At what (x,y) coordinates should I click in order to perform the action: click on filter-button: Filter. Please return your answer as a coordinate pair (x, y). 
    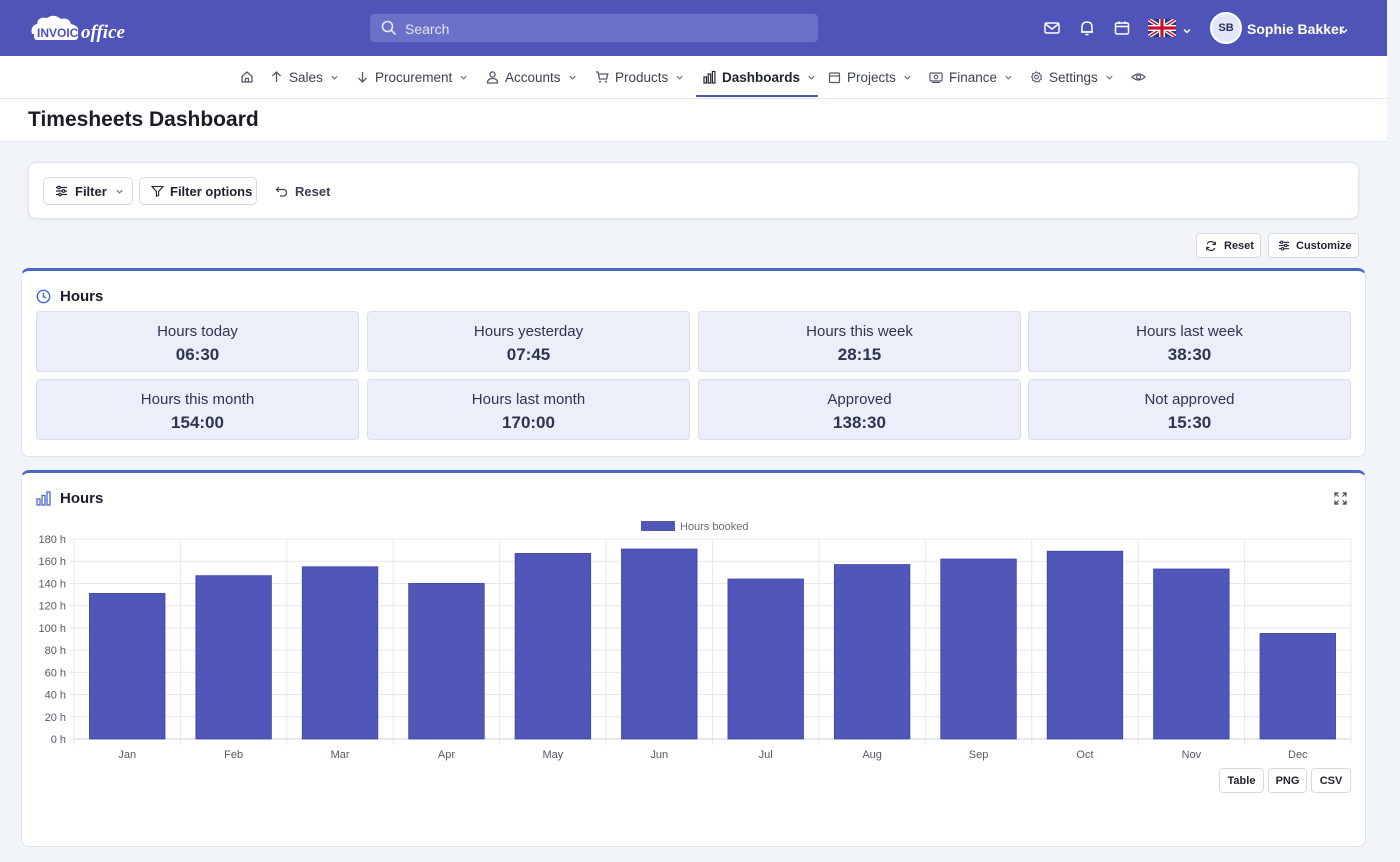
    Looking at the image, I should click on (88, 191).